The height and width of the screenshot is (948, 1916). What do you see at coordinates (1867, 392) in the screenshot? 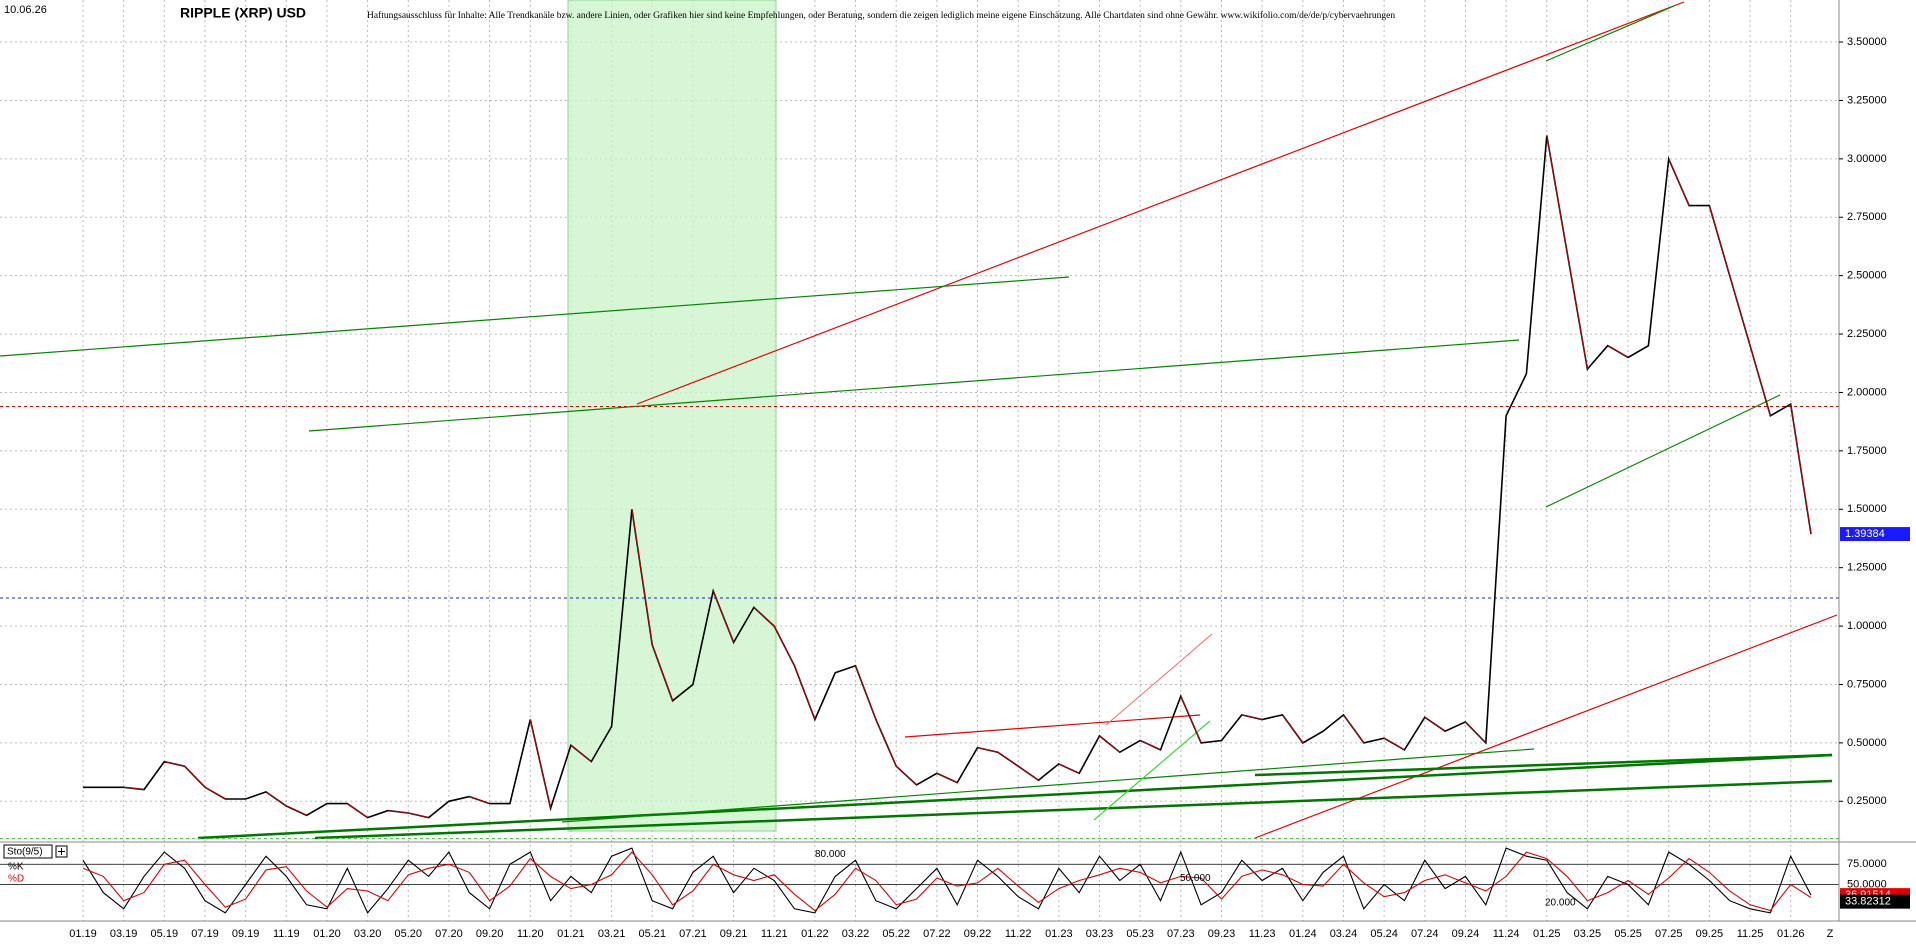
I see `y-tick-label: 2.00000` at bounding box center [1867, 392].